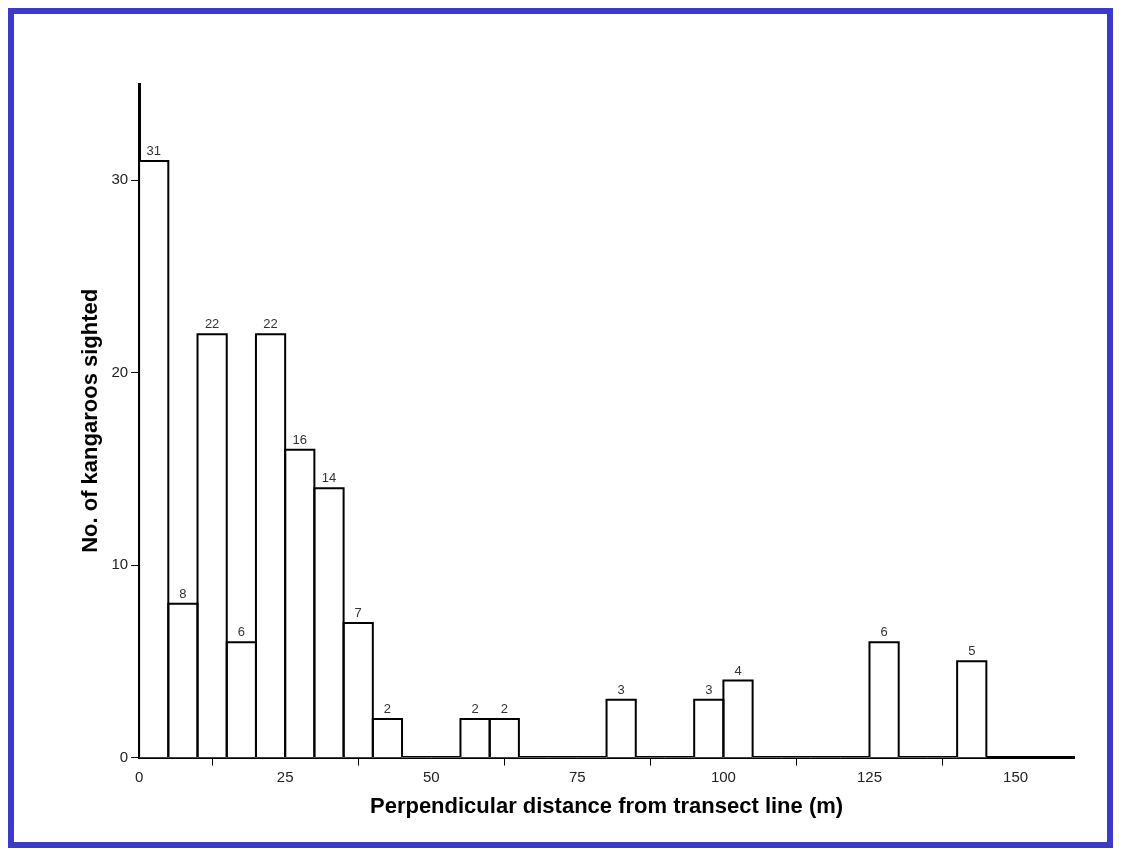 The image size is (1133, 868). What do you see at coordinates (120, 179) in the screenshot?
I see `y-tick-label: 30` at bounding box center [120, 179].